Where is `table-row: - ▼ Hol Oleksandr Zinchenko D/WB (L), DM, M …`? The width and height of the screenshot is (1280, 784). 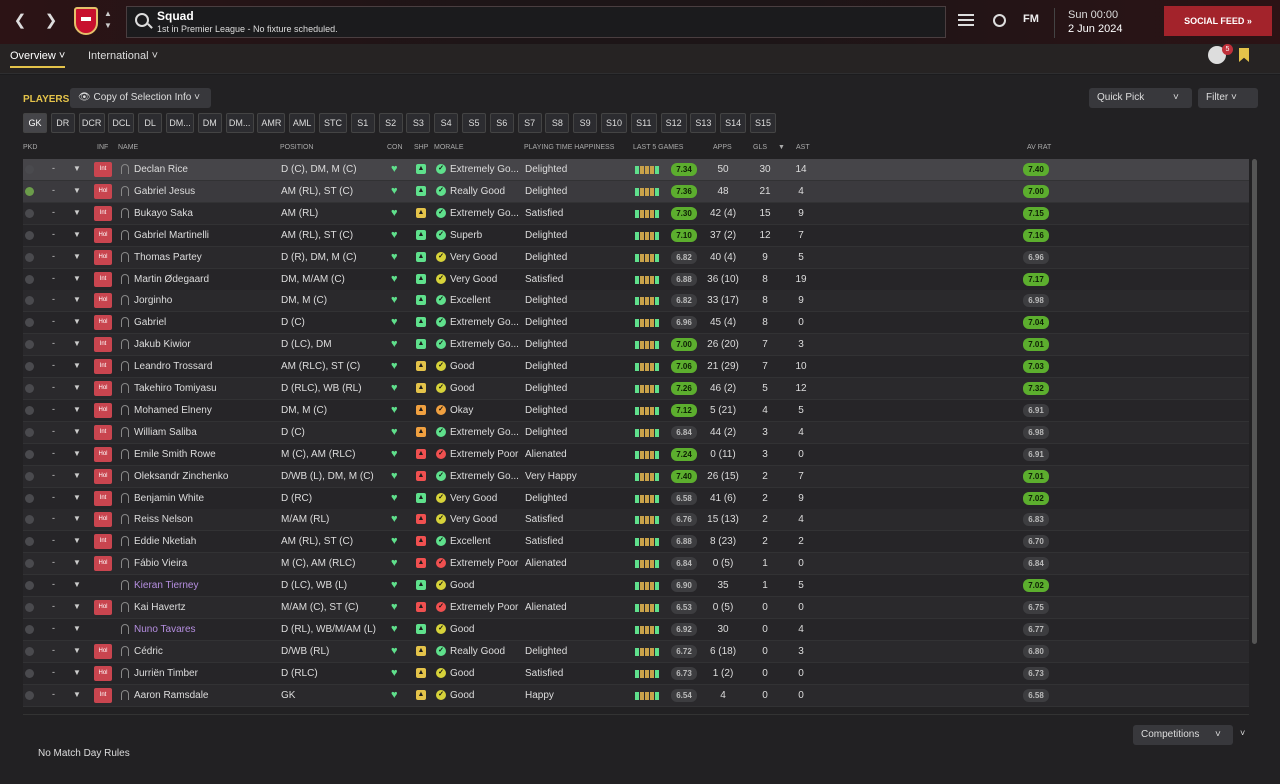 table-row: - ▼ Hol Oleksandr Zinchenko D/WB (L), DM, M … is located at coordinates (636, 476).